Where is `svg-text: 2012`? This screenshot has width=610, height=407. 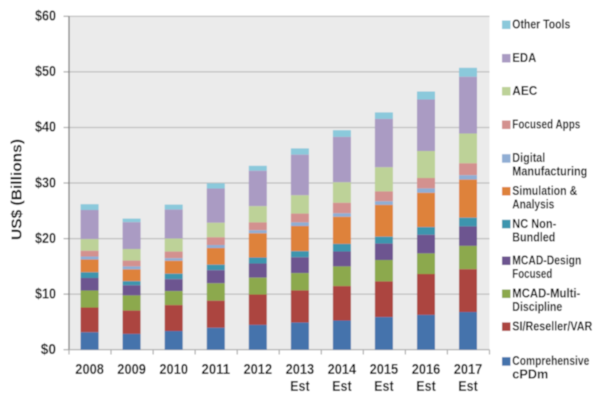 svg-text: 2012 is located at coordinates (258, 370).